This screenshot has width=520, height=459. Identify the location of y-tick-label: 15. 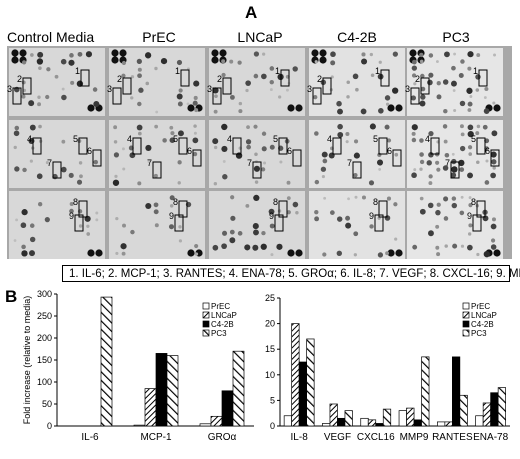
(270, 349).